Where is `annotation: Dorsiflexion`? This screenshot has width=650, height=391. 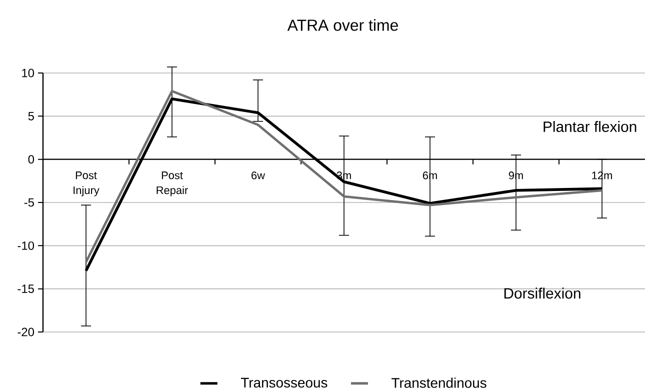 annotation: Dorsiflexion is located at coordinates (542, 293).